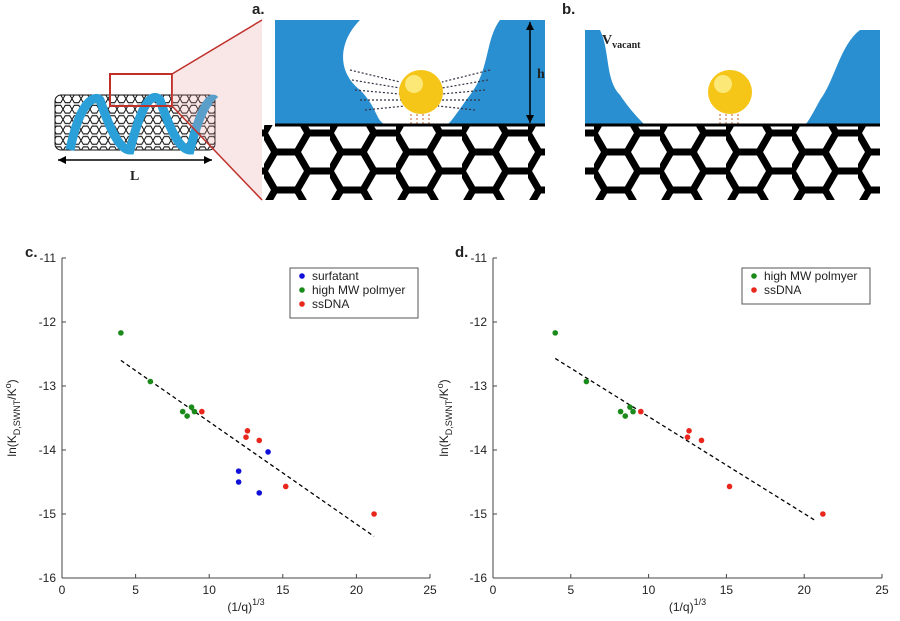 The image size is (900, 621). What do you see at coordinates (607, 40) in the screenshot?
I see `vacant-base: V` at bounding box center [607, 40].